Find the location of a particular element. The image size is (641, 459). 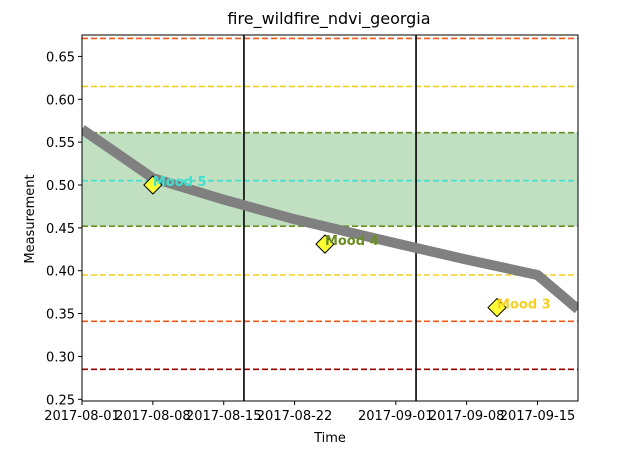

y-tick-label-5: 0.50 is located at coordinates (60, 186).